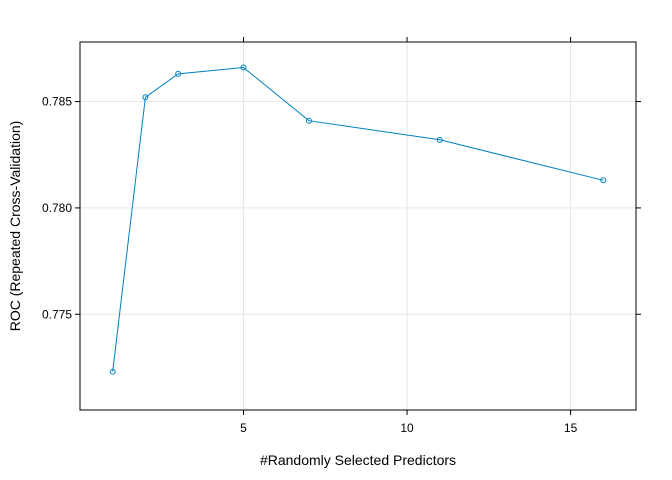  What do you see at coordinates (57, 102) in the screenshot?
I see `y-tick-label: 0.785` at bounding box center [57, 102].